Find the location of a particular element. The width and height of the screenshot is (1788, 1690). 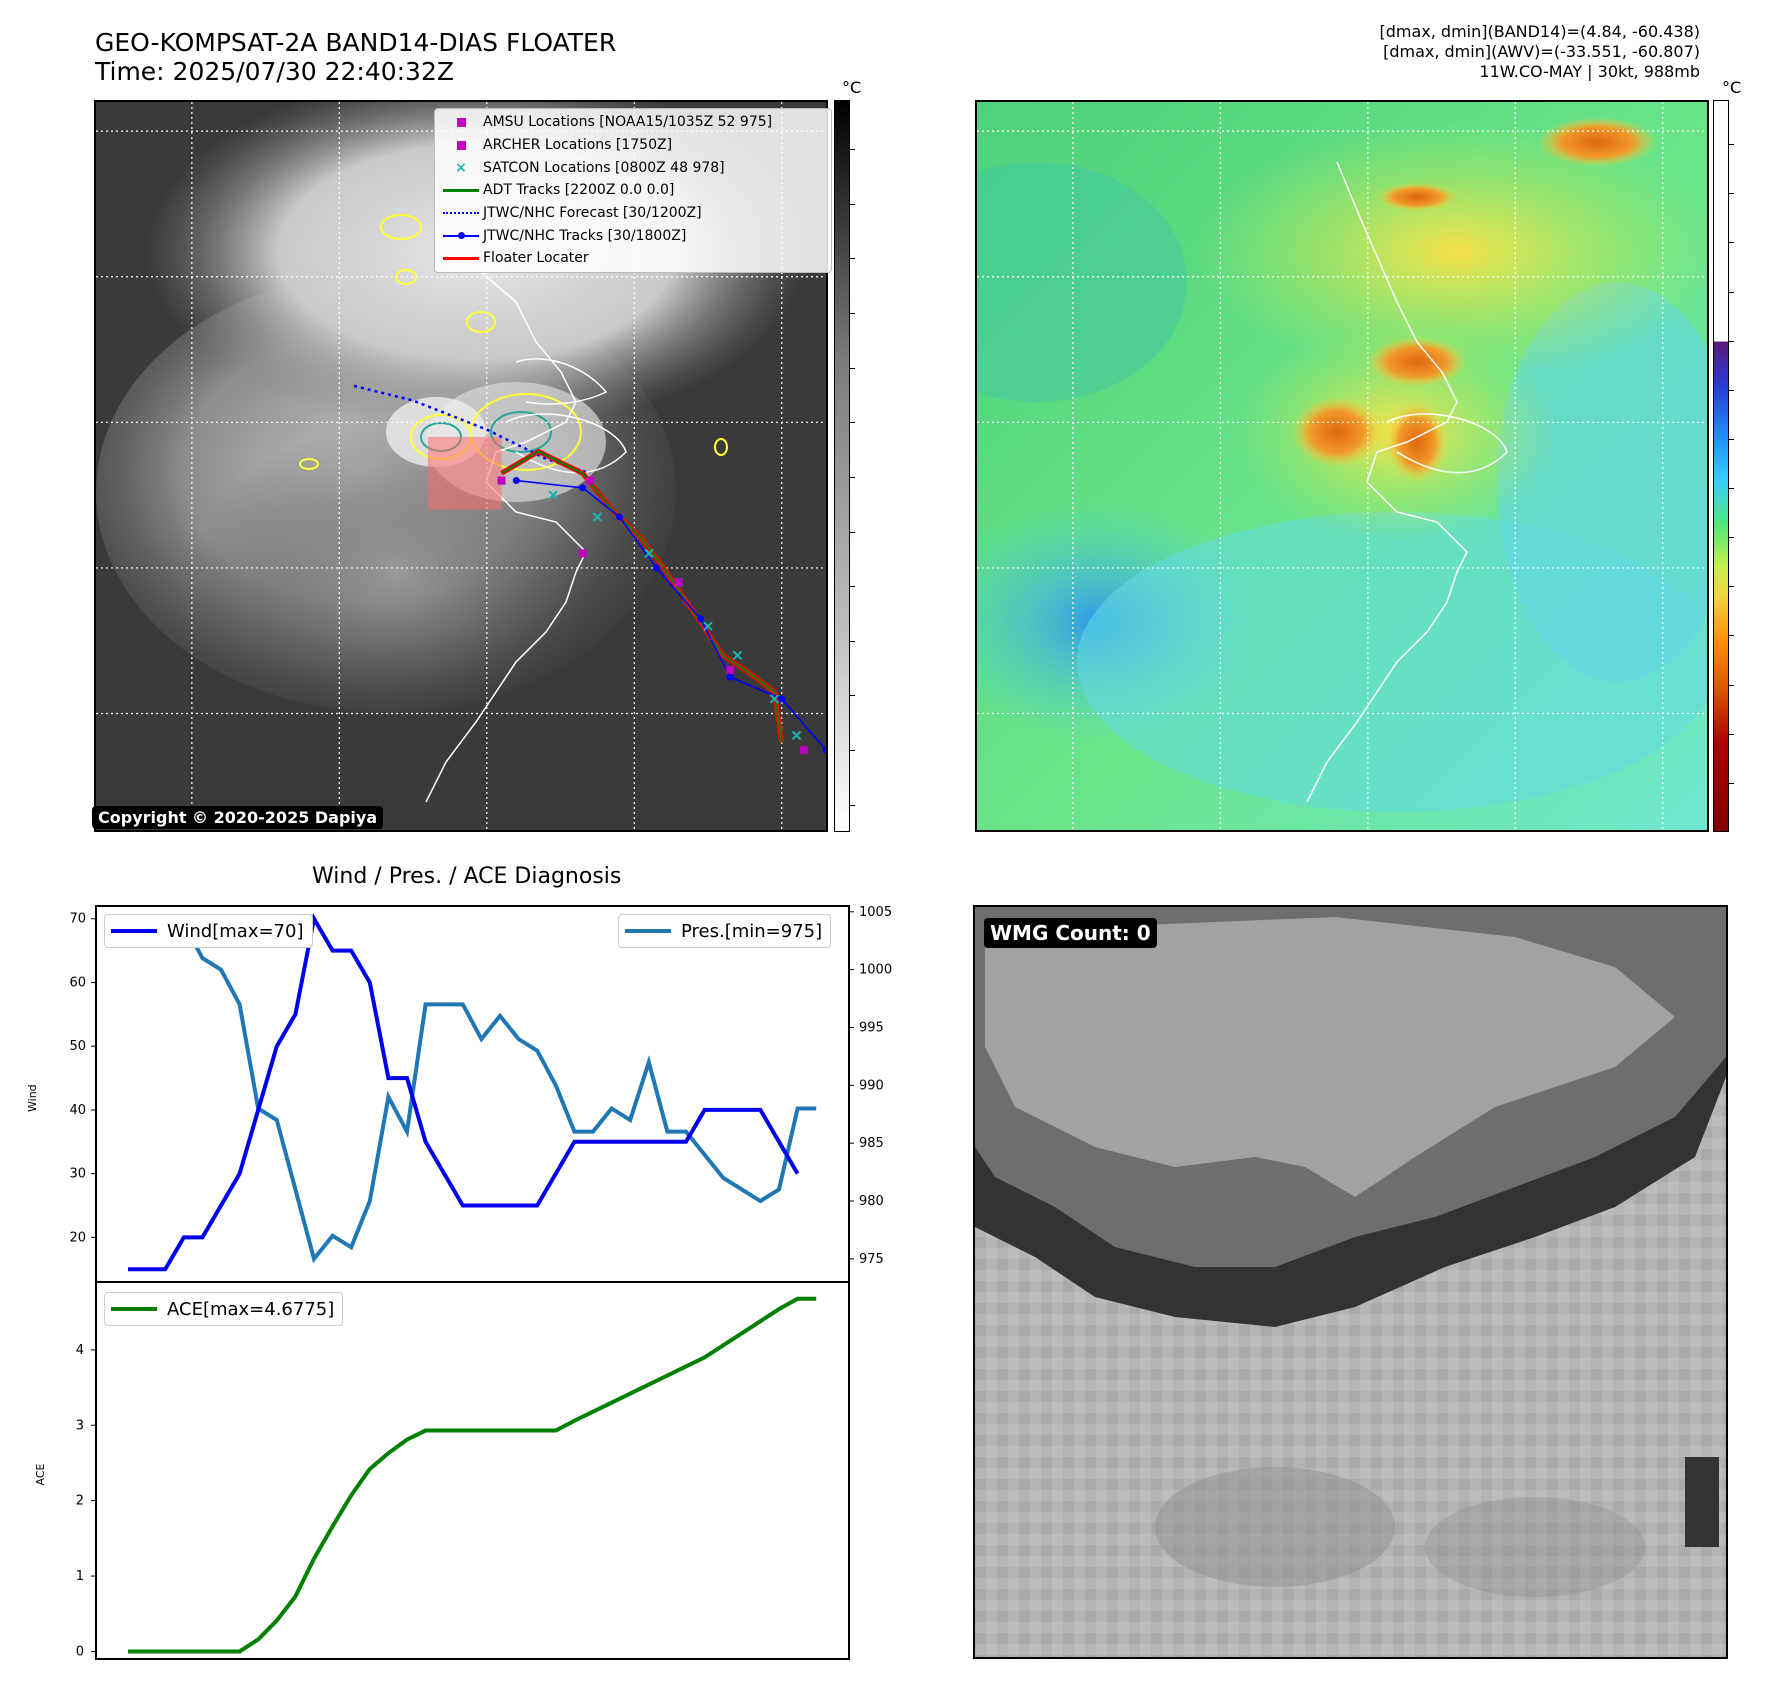

pressure-legend-line is located at coordinates (648, 931).